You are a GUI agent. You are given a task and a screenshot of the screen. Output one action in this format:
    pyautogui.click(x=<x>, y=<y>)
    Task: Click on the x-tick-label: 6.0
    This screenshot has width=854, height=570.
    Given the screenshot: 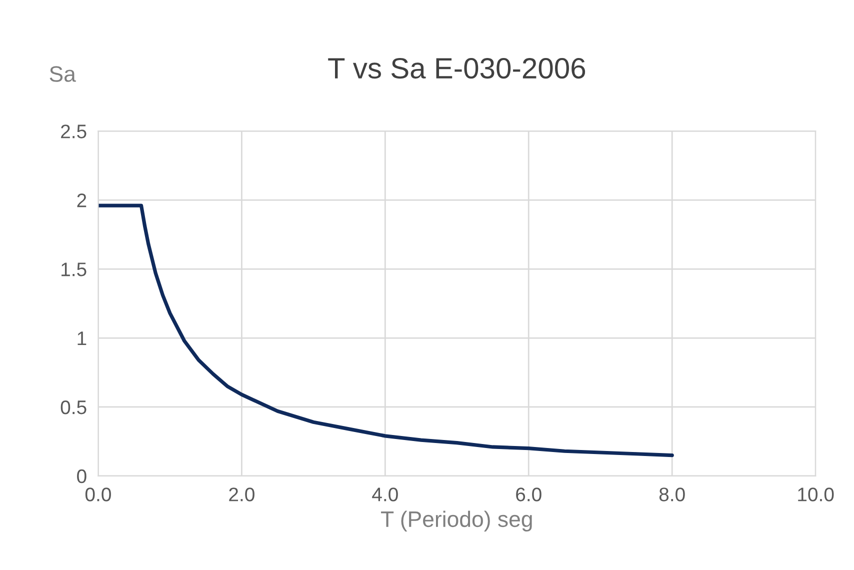 What is the action you would take?
    pyautogui.click(x=529, y=495)
    